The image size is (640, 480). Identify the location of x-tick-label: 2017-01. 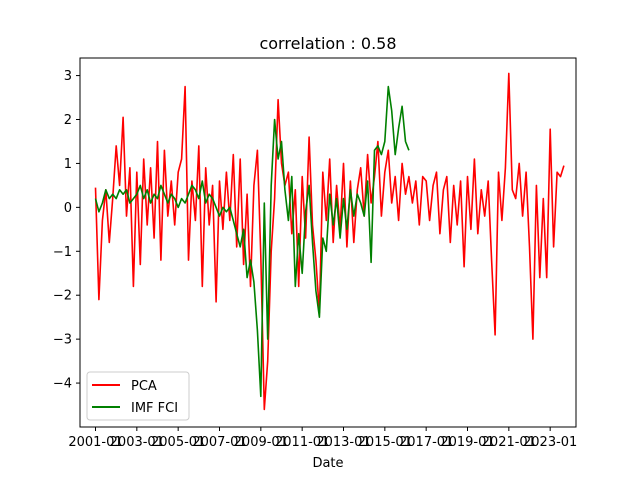
(426, 442).